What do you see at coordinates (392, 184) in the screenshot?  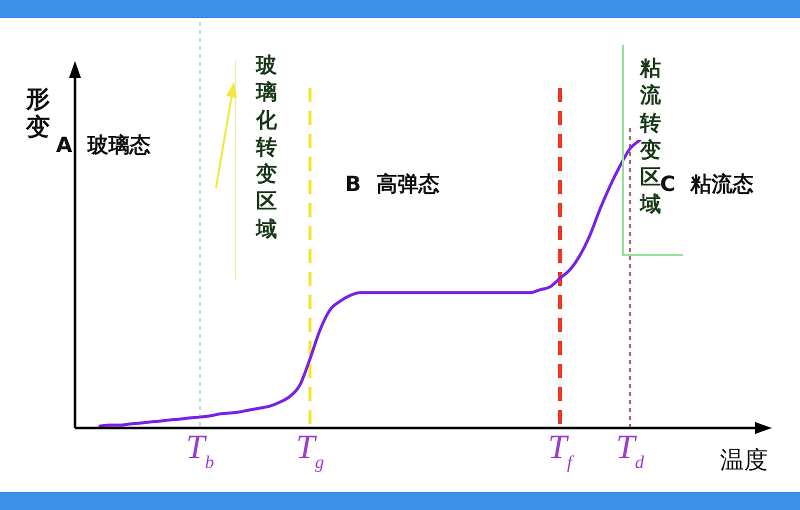 I see `annotation: B 高弹态` at bounding box center [392, 184].